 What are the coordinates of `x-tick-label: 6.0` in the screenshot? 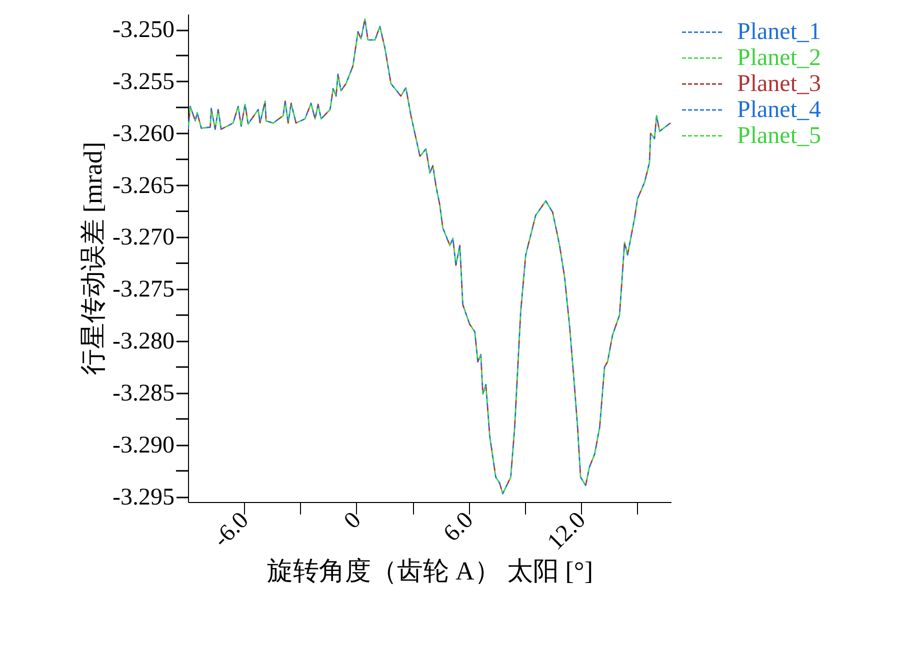 It's located at (458, 527).